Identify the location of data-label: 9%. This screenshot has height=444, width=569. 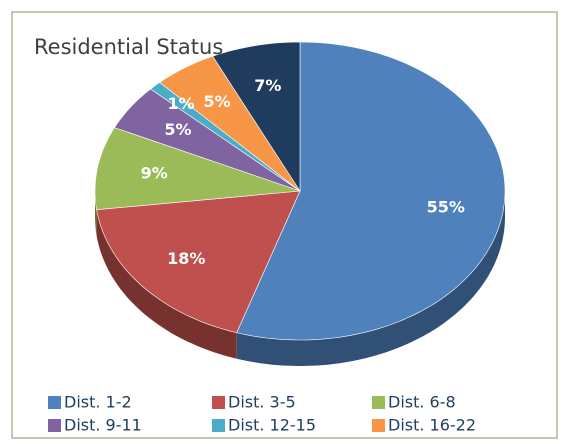
(154, 173).